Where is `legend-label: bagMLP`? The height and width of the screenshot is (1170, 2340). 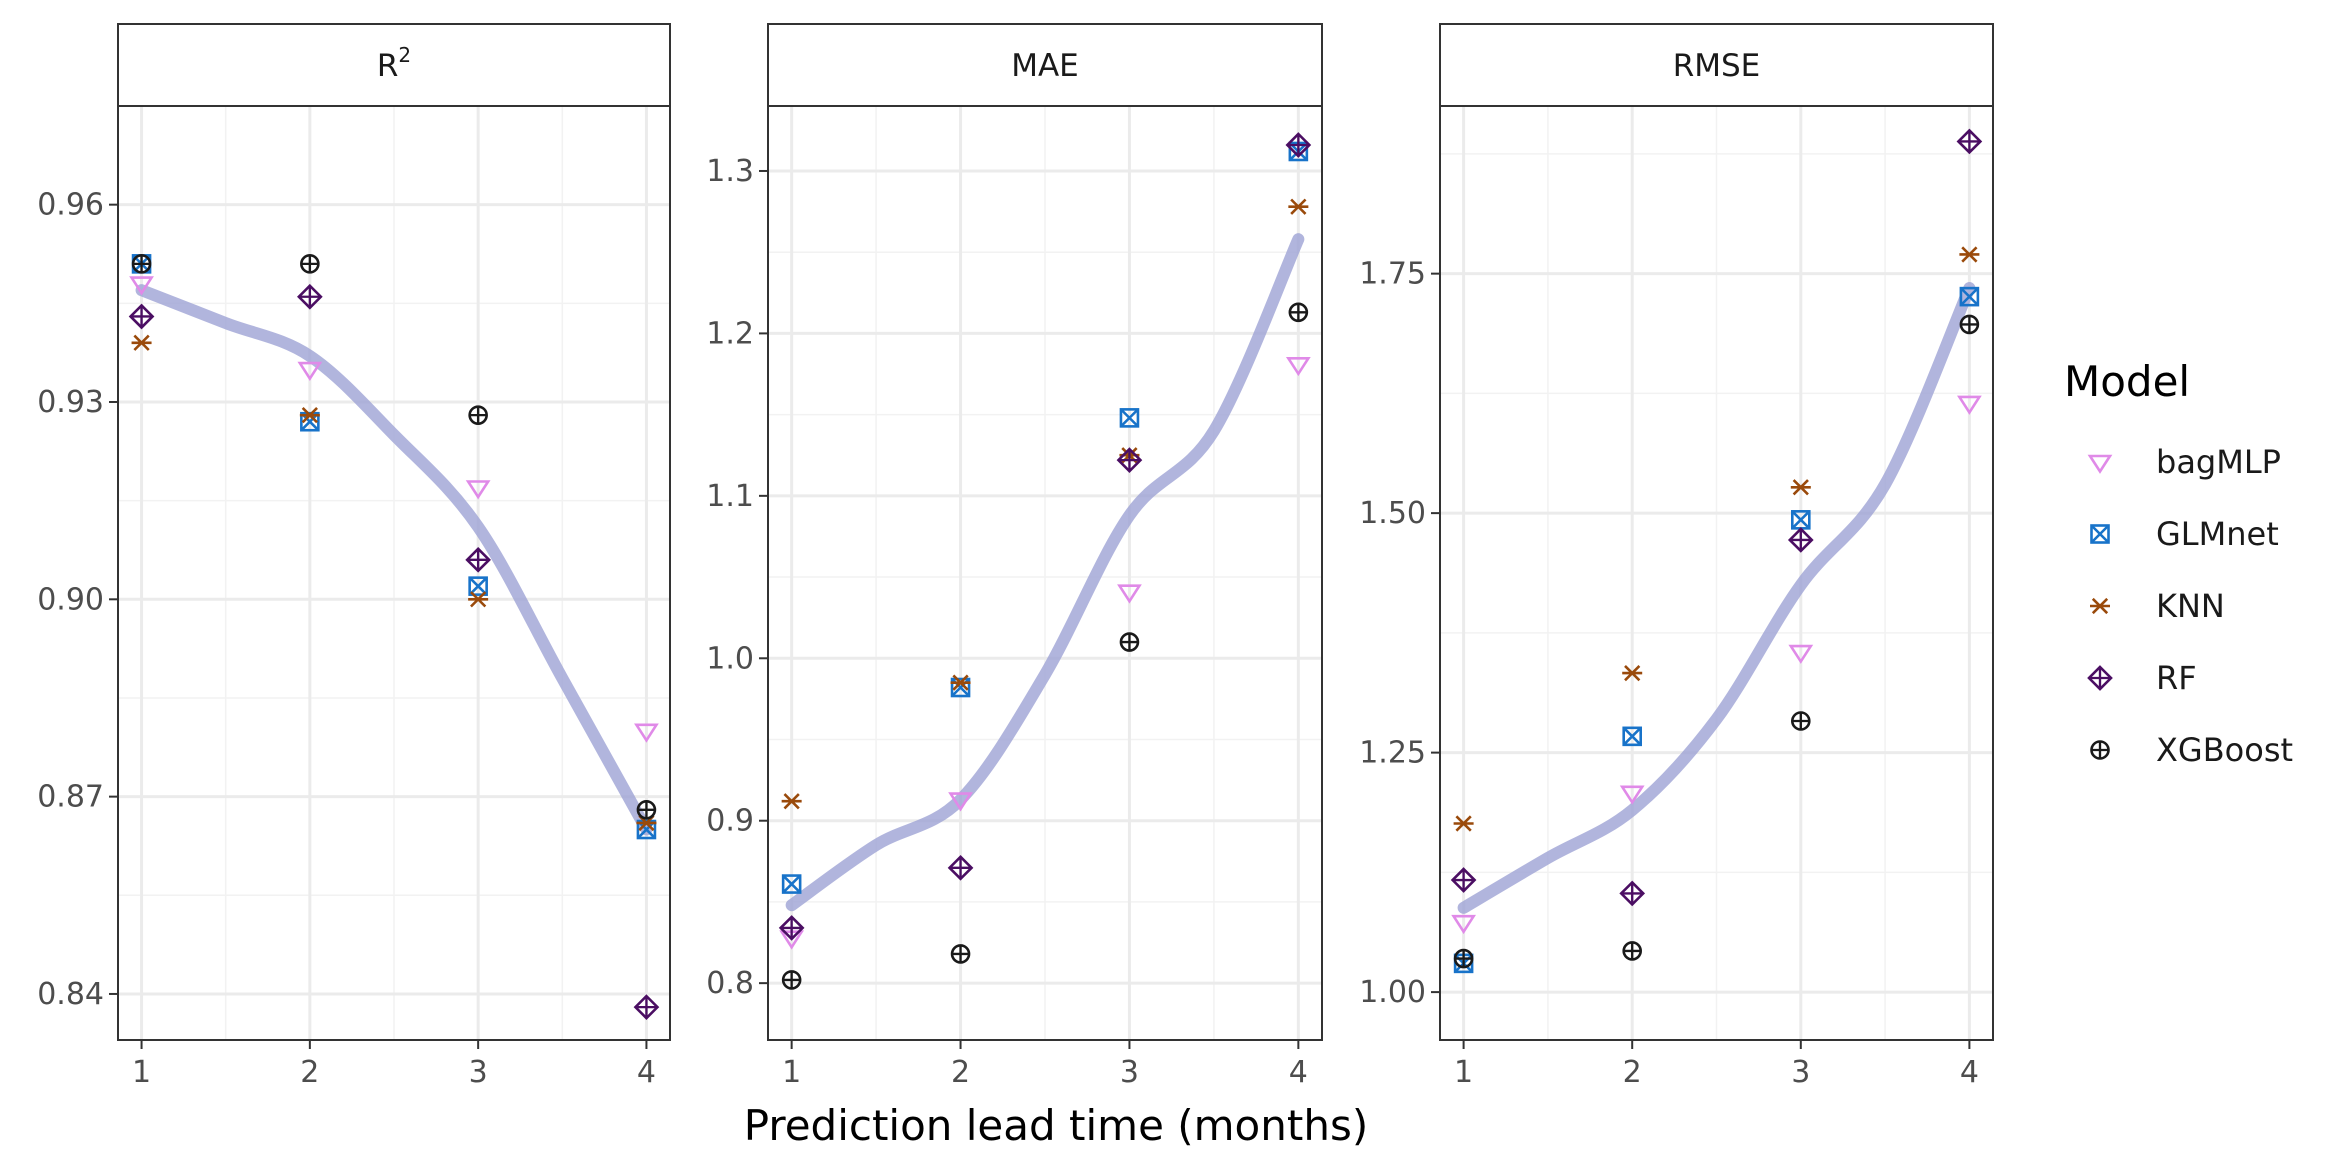
legend-label: bagMLP is located at coordinates (2218, 462).